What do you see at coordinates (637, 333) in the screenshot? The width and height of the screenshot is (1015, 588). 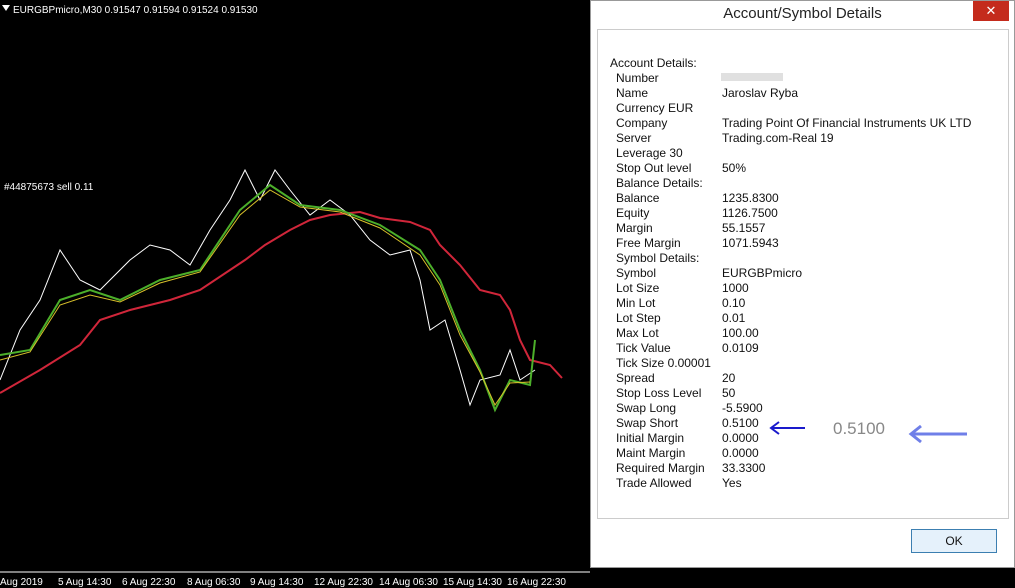 I see `row-label: Max Lot` at bounding box center [637, 333].